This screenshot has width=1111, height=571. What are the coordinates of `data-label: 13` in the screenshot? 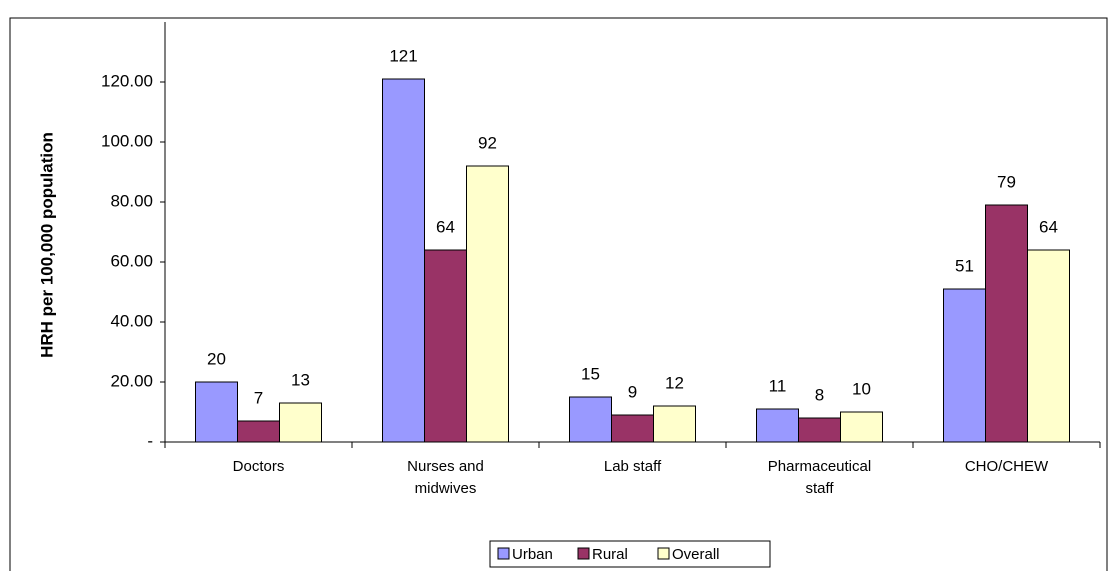 It's located at (300, 379).